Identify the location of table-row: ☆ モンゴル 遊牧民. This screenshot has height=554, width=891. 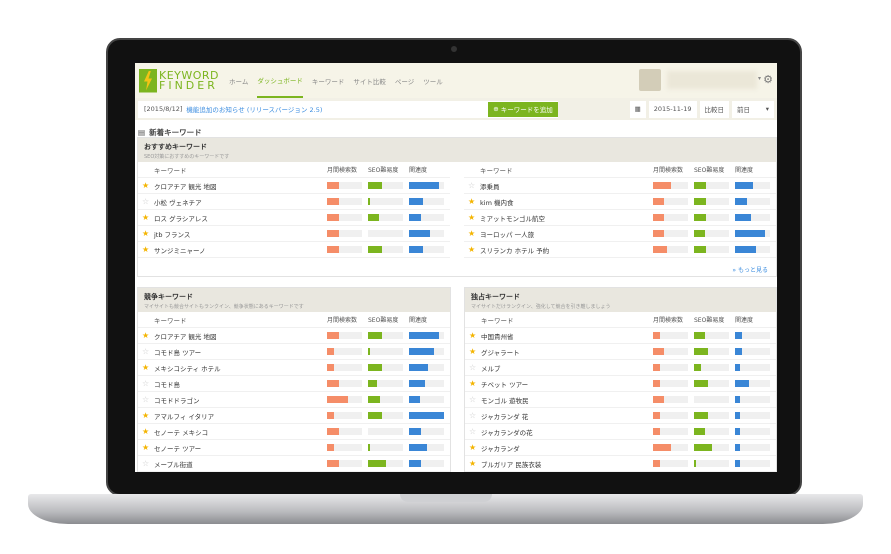
(620, 400).